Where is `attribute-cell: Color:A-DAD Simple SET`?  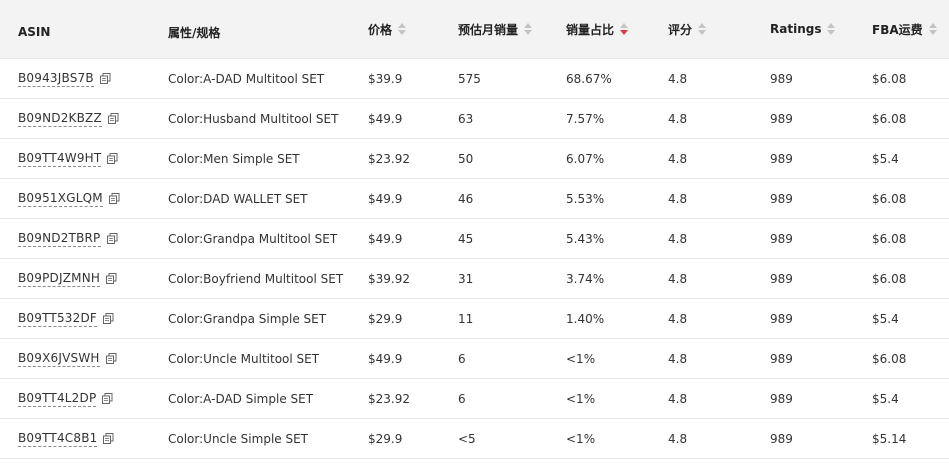
attribute-cell: Color:A-DAD Simple SET is located at coordinates (241, 398).